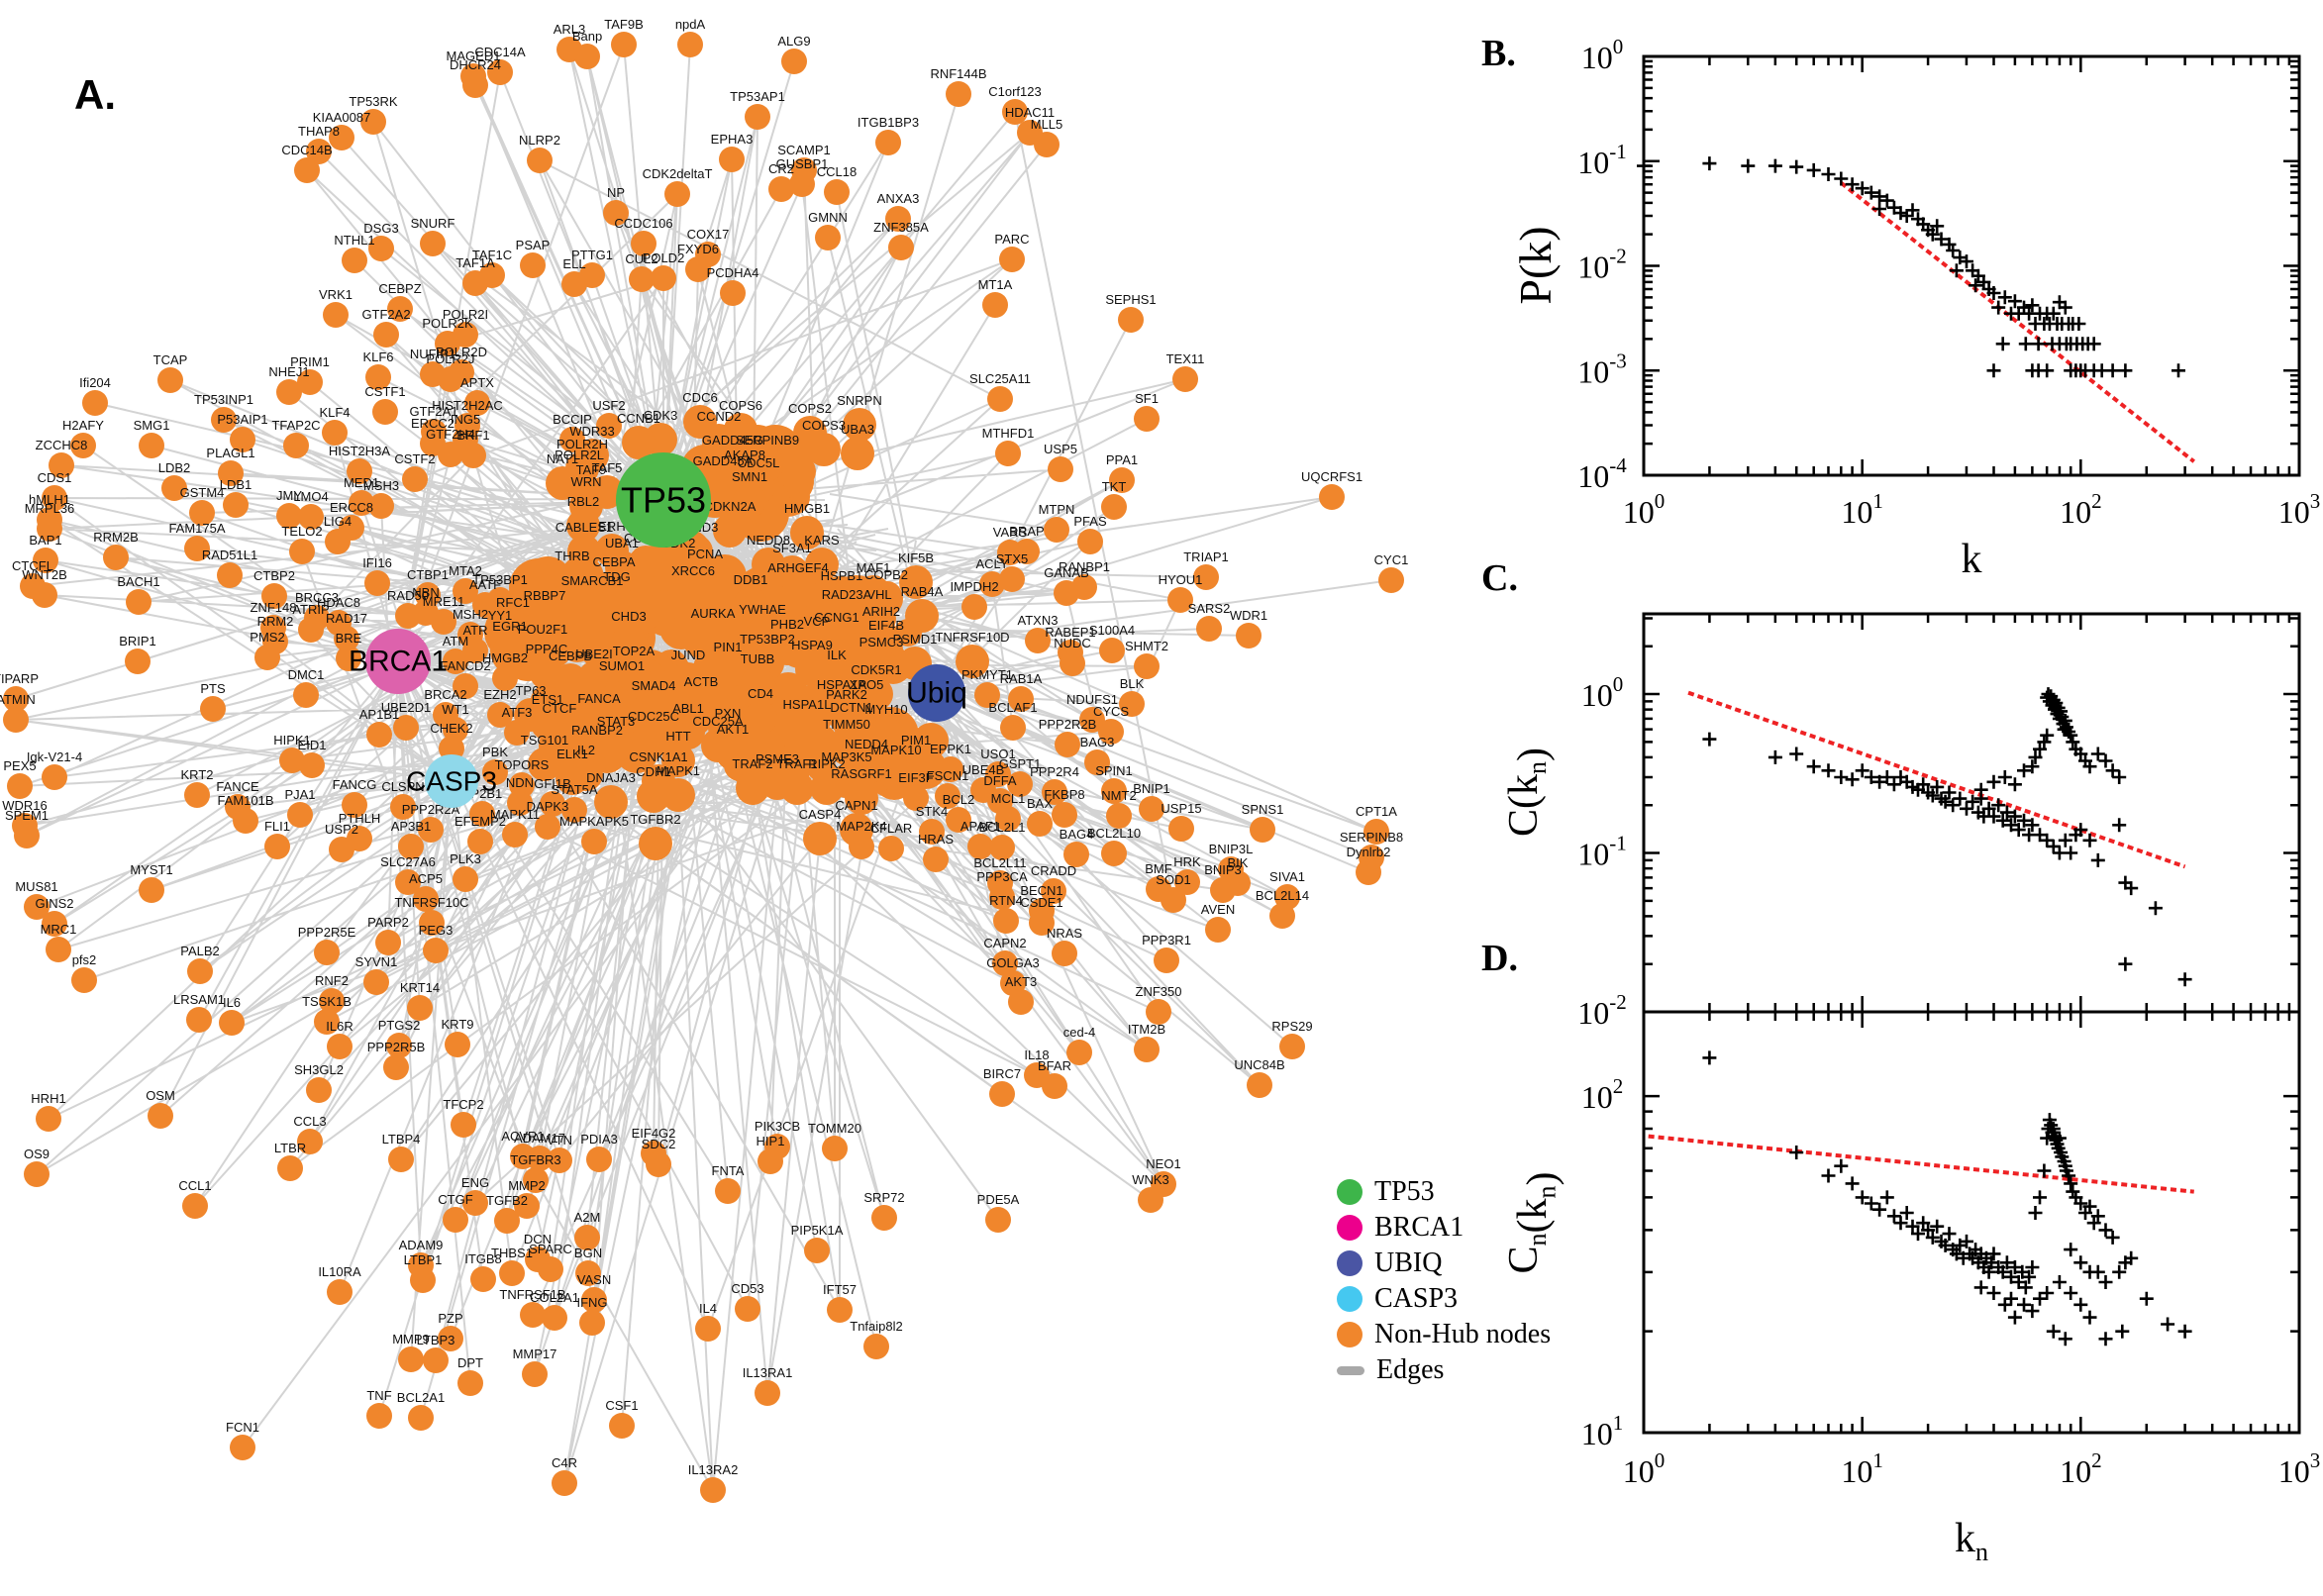  Describe the element at coordinates (85, 959) in the screenshot. I see `network-node-label: pfs2` at that location.